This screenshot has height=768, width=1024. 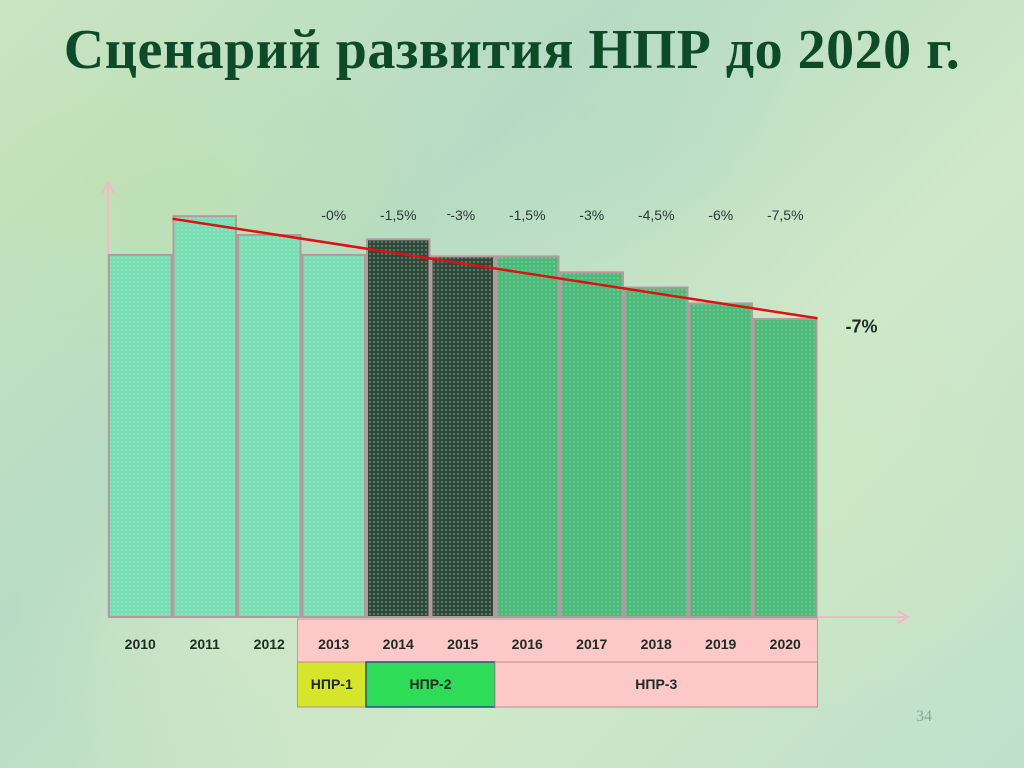 I want to click on bar-texture-2014, so click(x=398, y=428).